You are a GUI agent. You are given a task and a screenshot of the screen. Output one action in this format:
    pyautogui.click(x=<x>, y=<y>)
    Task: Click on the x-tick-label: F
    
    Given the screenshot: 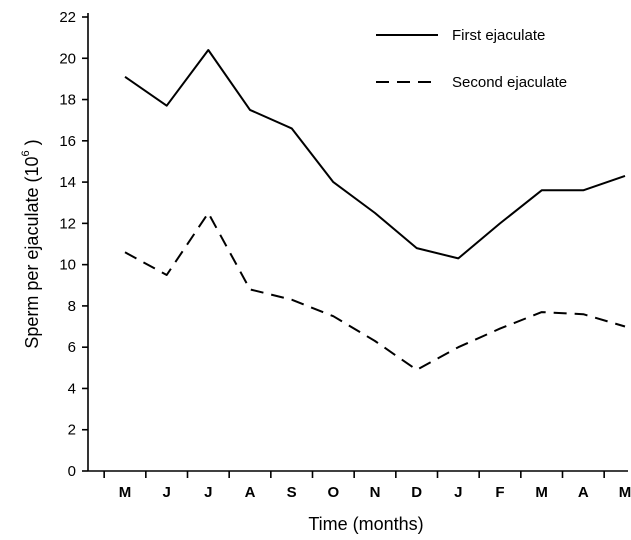 What is the action you would take?
    pyautogui.click(x=499, y=492)
    